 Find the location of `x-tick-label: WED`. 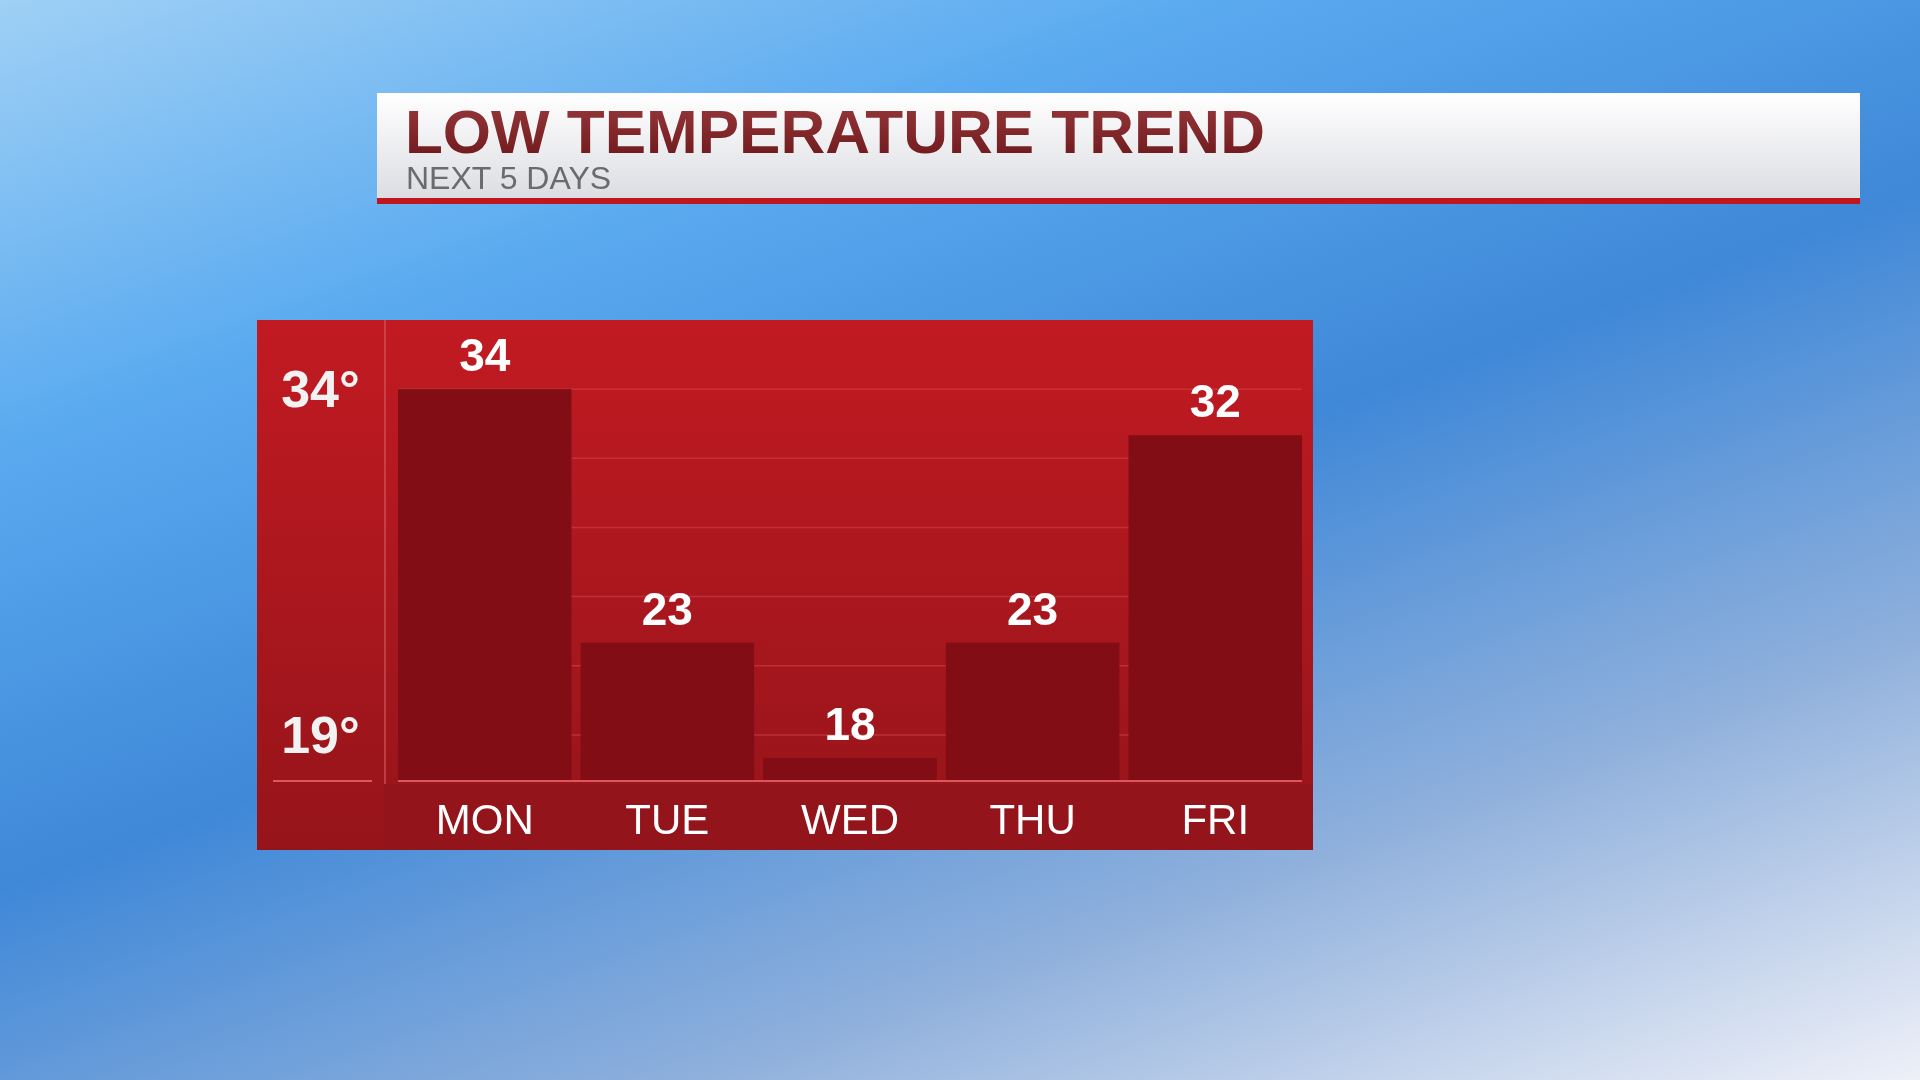

x-tick-label: WED is located at coordinates (850, 820).